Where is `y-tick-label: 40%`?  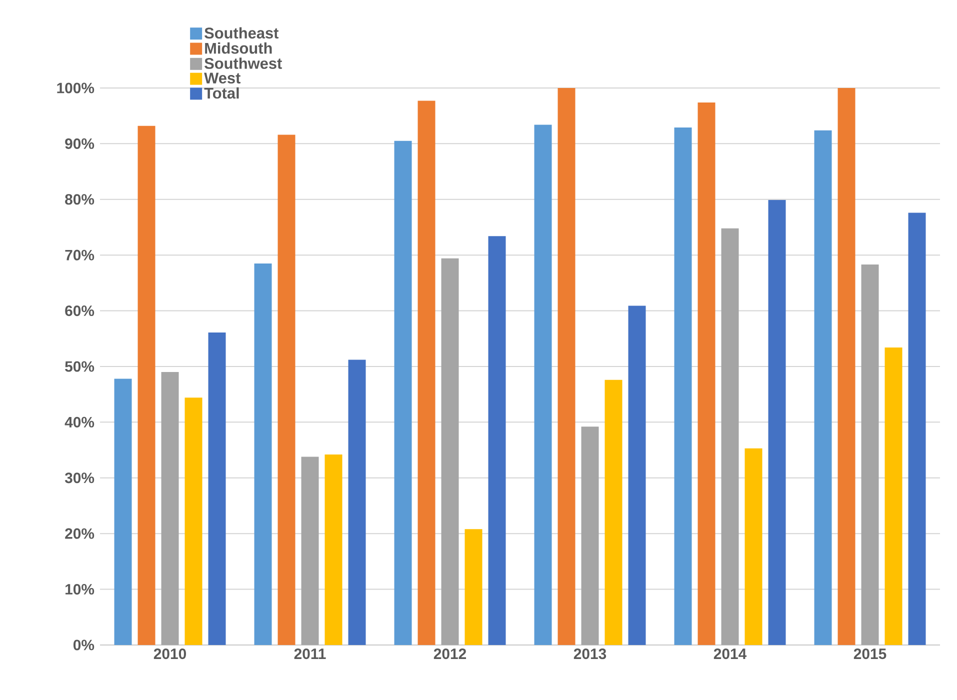
y-tick-label: 40% is located at coordinates (79, 422).